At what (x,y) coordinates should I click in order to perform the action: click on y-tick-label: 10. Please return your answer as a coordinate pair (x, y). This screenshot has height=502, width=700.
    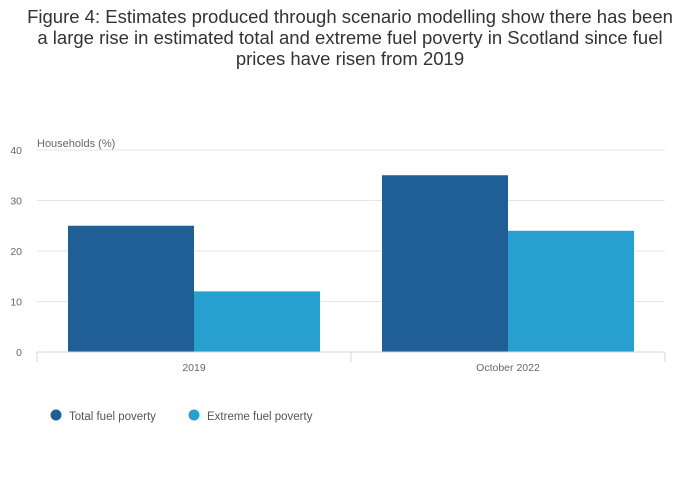
    Looking at the image, I should click on (16, 303).